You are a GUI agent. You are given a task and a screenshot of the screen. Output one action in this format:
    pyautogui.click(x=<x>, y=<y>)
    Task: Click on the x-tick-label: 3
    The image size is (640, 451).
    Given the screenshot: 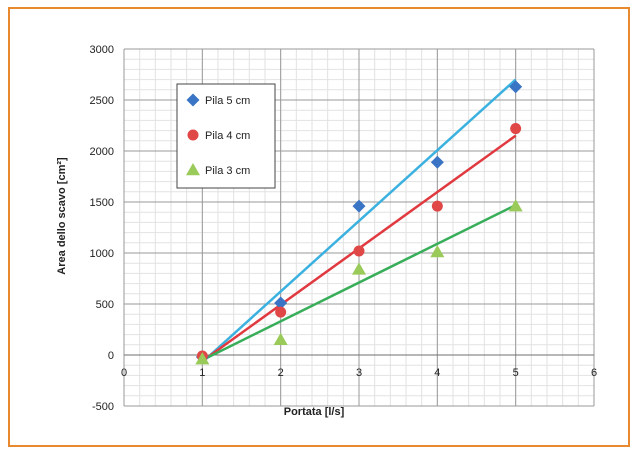 What is the action you would take?
    pyautogui.click(x=359, y=373)
    